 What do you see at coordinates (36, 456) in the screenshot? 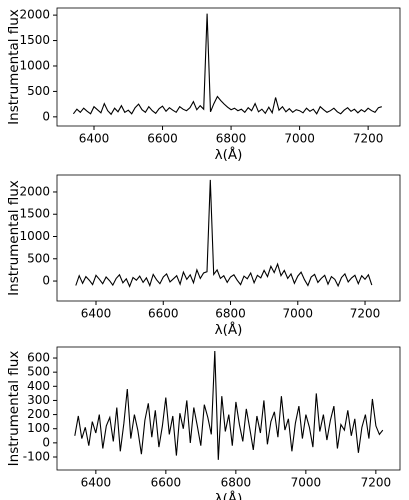
I see `y-tick-label: -100` at bounding box center [36, 456].